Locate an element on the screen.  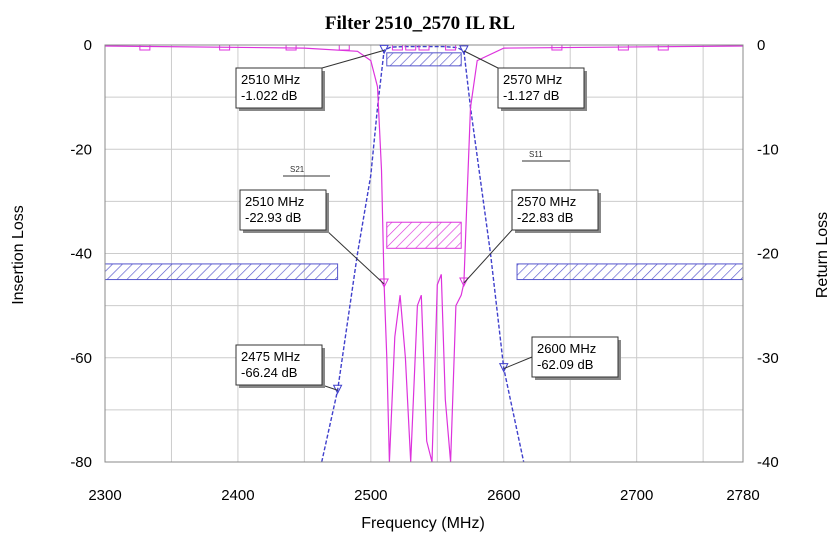
x-tick-label: 2700 is located at coordinates (636, 495).